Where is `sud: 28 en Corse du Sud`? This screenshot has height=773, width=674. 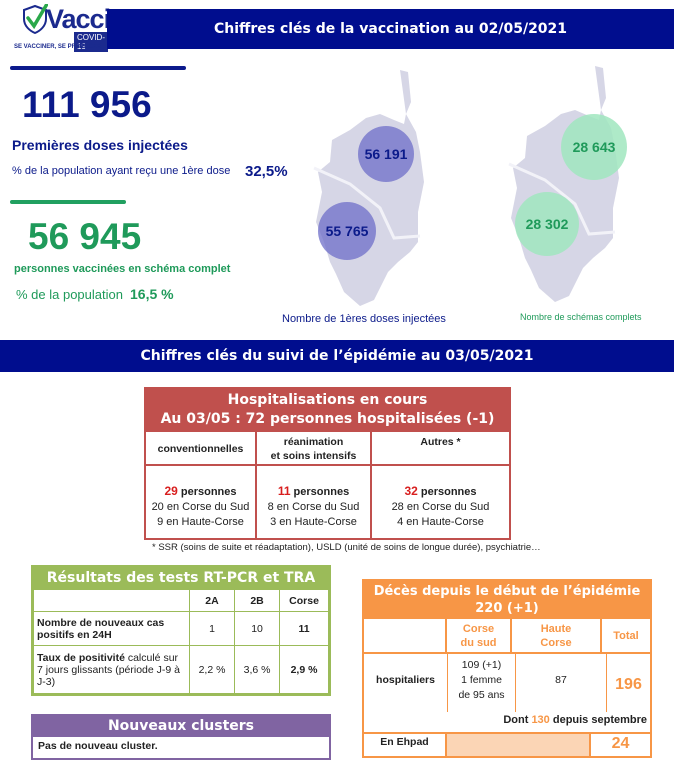
sud: 28 en Corse du Sud is located at coordinates (440, 507).